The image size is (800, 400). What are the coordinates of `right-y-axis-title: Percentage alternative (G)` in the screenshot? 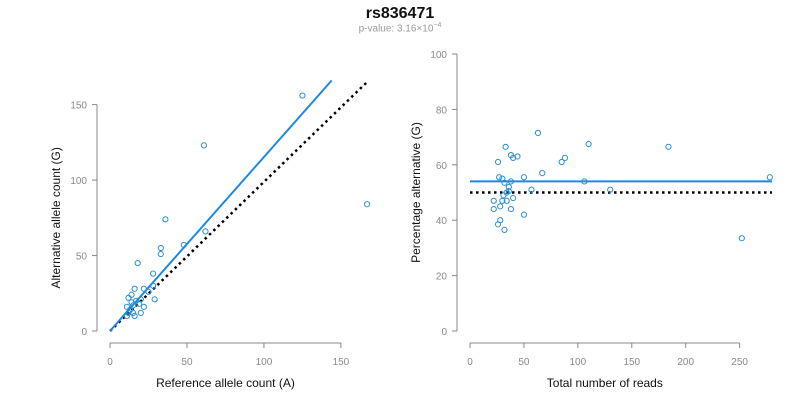 It's located at (416, 192).